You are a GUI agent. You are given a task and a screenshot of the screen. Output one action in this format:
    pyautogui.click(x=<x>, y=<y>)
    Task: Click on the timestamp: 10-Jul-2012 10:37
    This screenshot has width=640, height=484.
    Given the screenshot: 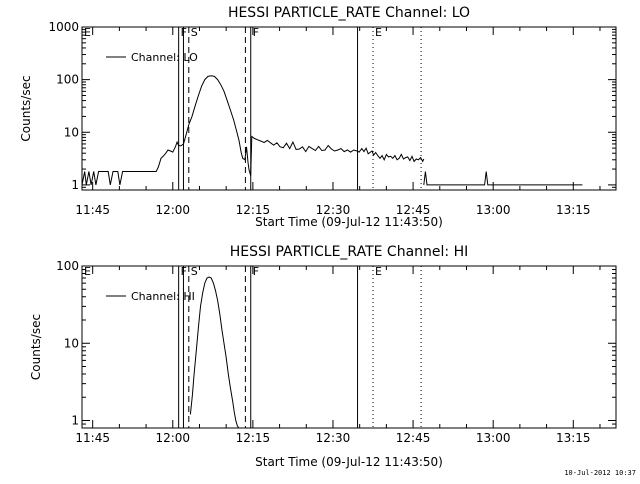 What is the action you would take?
    pyautogui.click(x=600, y=473)
    